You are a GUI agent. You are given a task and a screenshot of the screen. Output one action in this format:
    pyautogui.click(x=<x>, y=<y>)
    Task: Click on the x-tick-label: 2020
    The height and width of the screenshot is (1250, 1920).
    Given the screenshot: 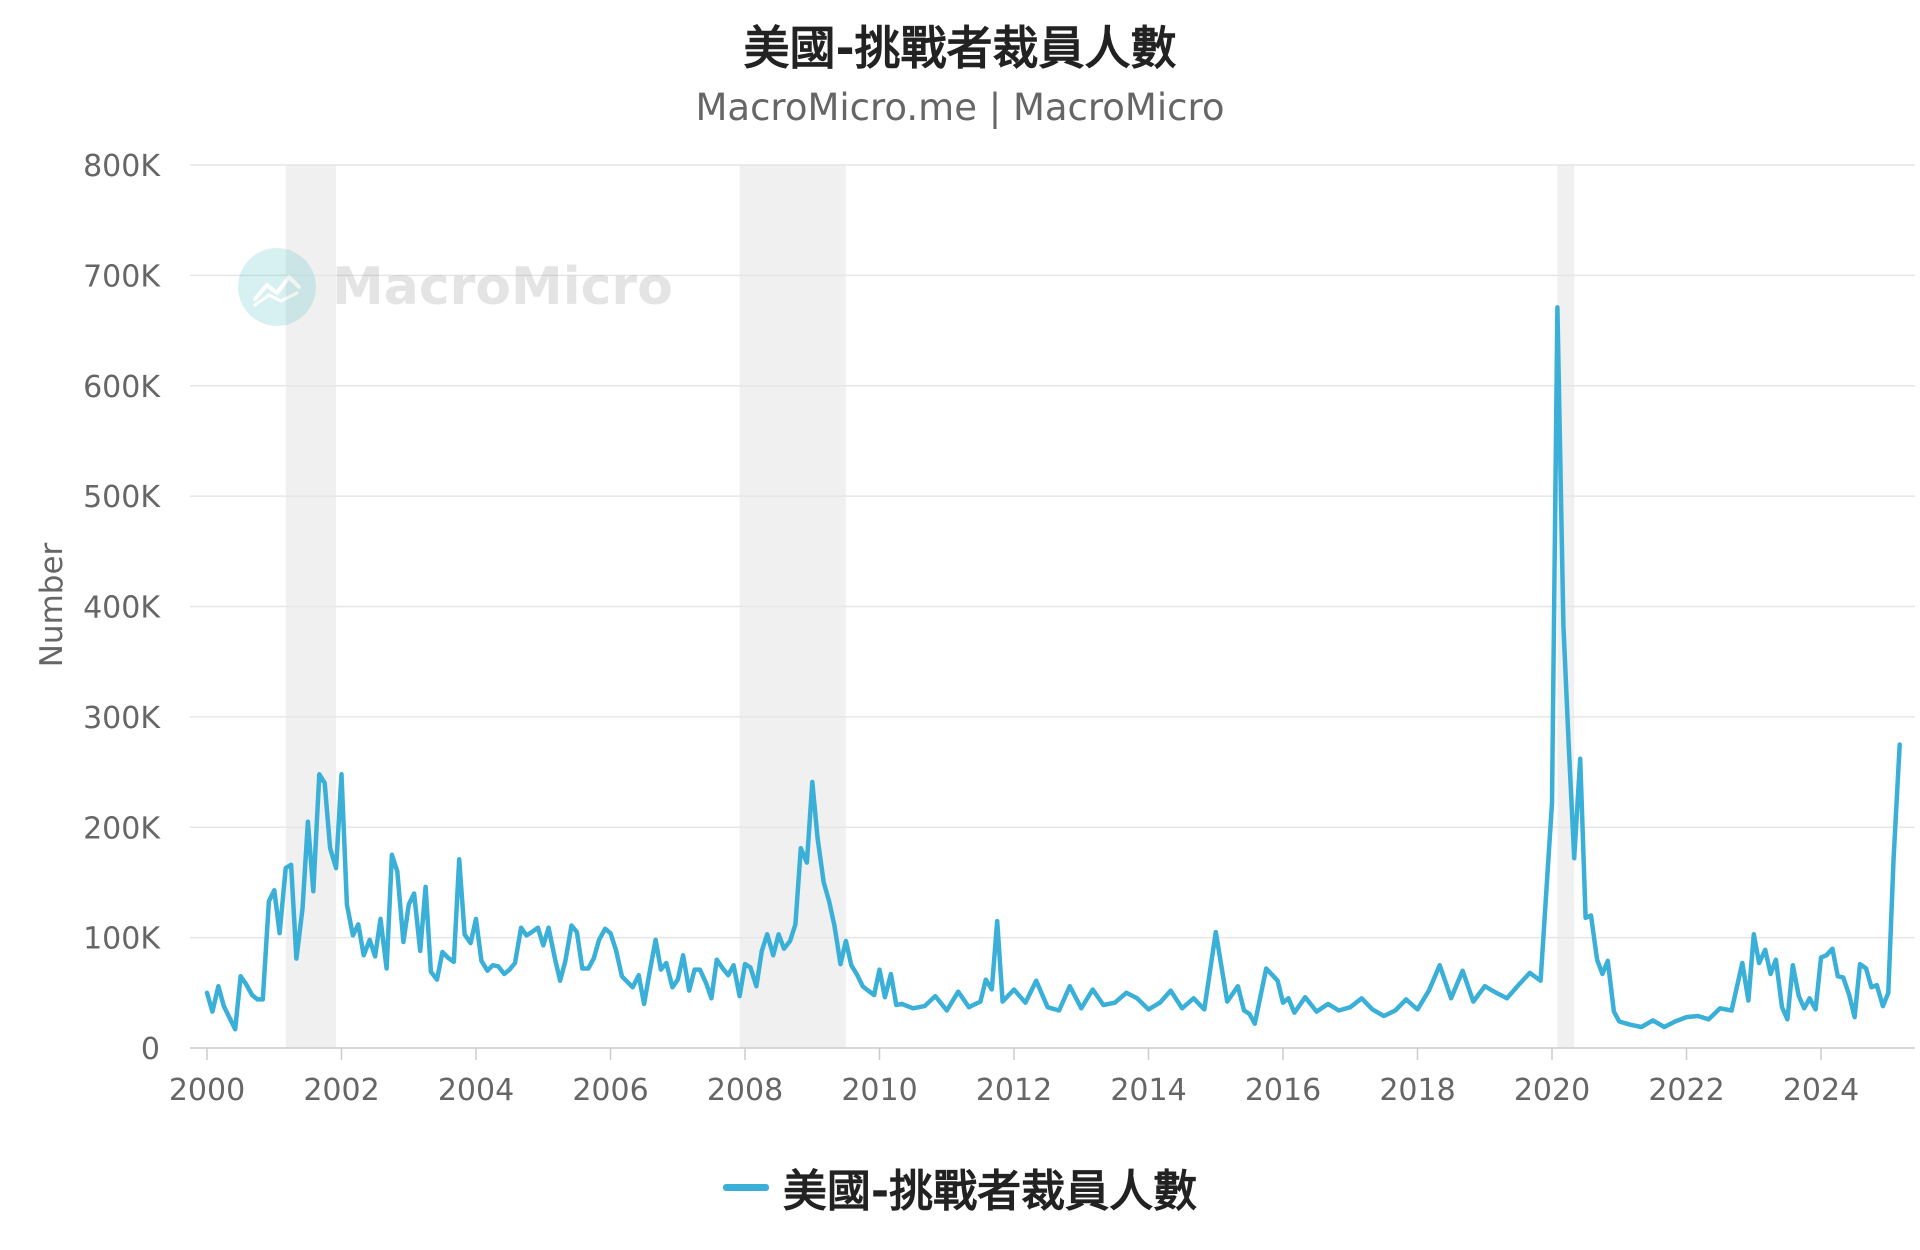 What is the action you would take?
    pyautogui.click(x=1552, y=1090)
    